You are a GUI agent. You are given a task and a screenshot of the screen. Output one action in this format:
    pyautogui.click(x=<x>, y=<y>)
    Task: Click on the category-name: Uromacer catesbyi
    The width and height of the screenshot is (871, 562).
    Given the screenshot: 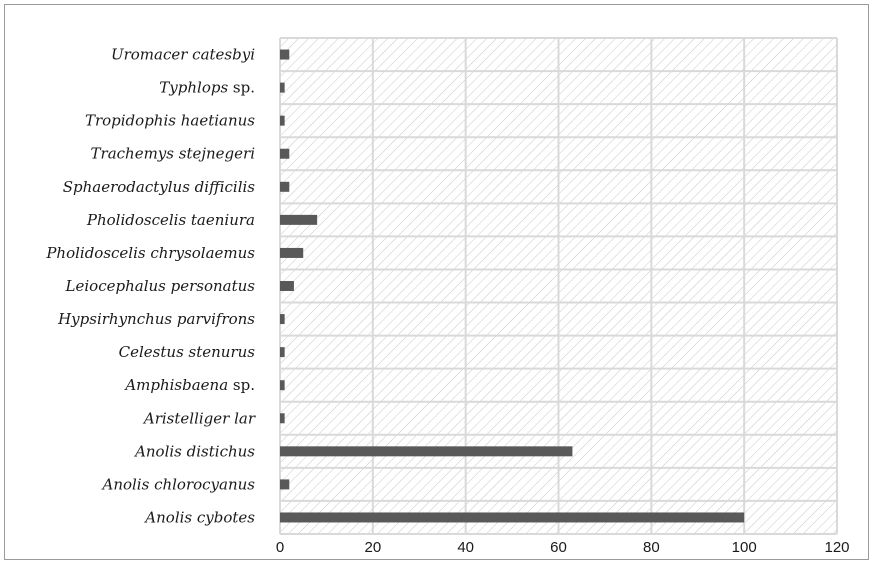 What is the action you would take?
    pyautogui.click(x=183, y=55)
    